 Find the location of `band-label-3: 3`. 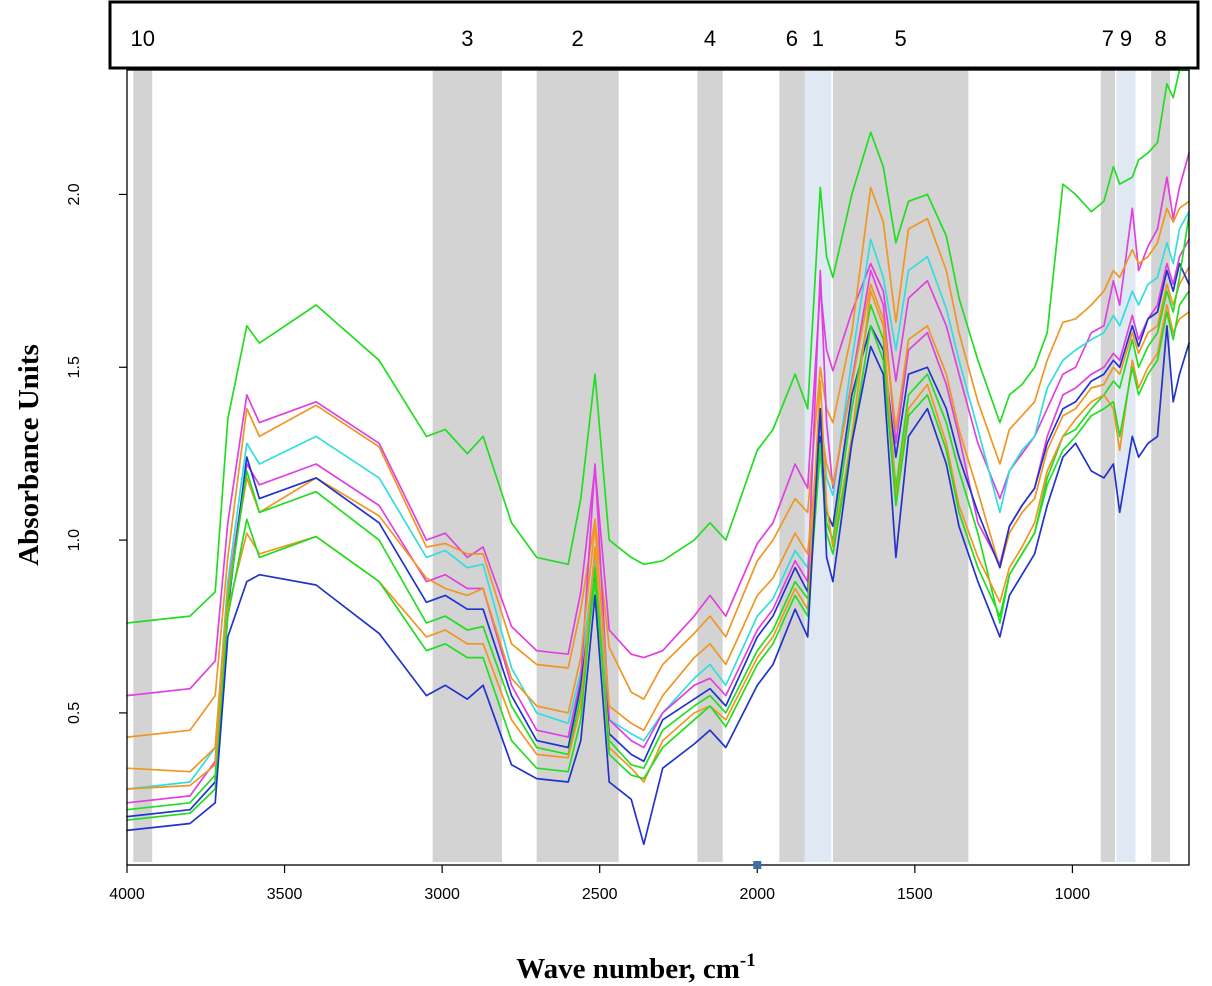

band-label-3: 3 is located at coordinates (467, 38).